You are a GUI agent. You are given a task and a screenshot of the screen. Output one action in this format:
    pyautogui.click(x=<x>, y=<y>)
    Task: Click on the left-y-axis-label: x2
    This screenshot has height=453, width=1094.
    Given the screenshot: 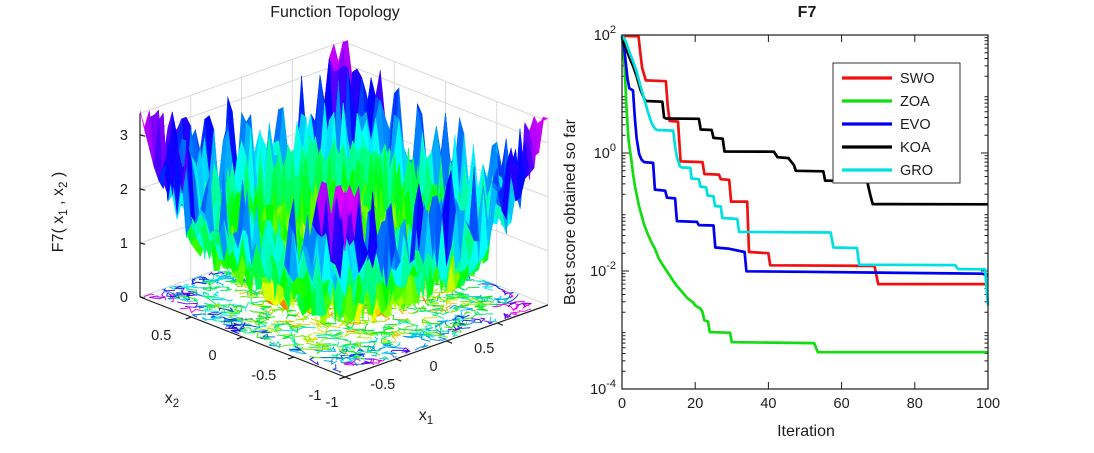 What is the action you would take?
    pyautogui.click(x=172, y=400)
    